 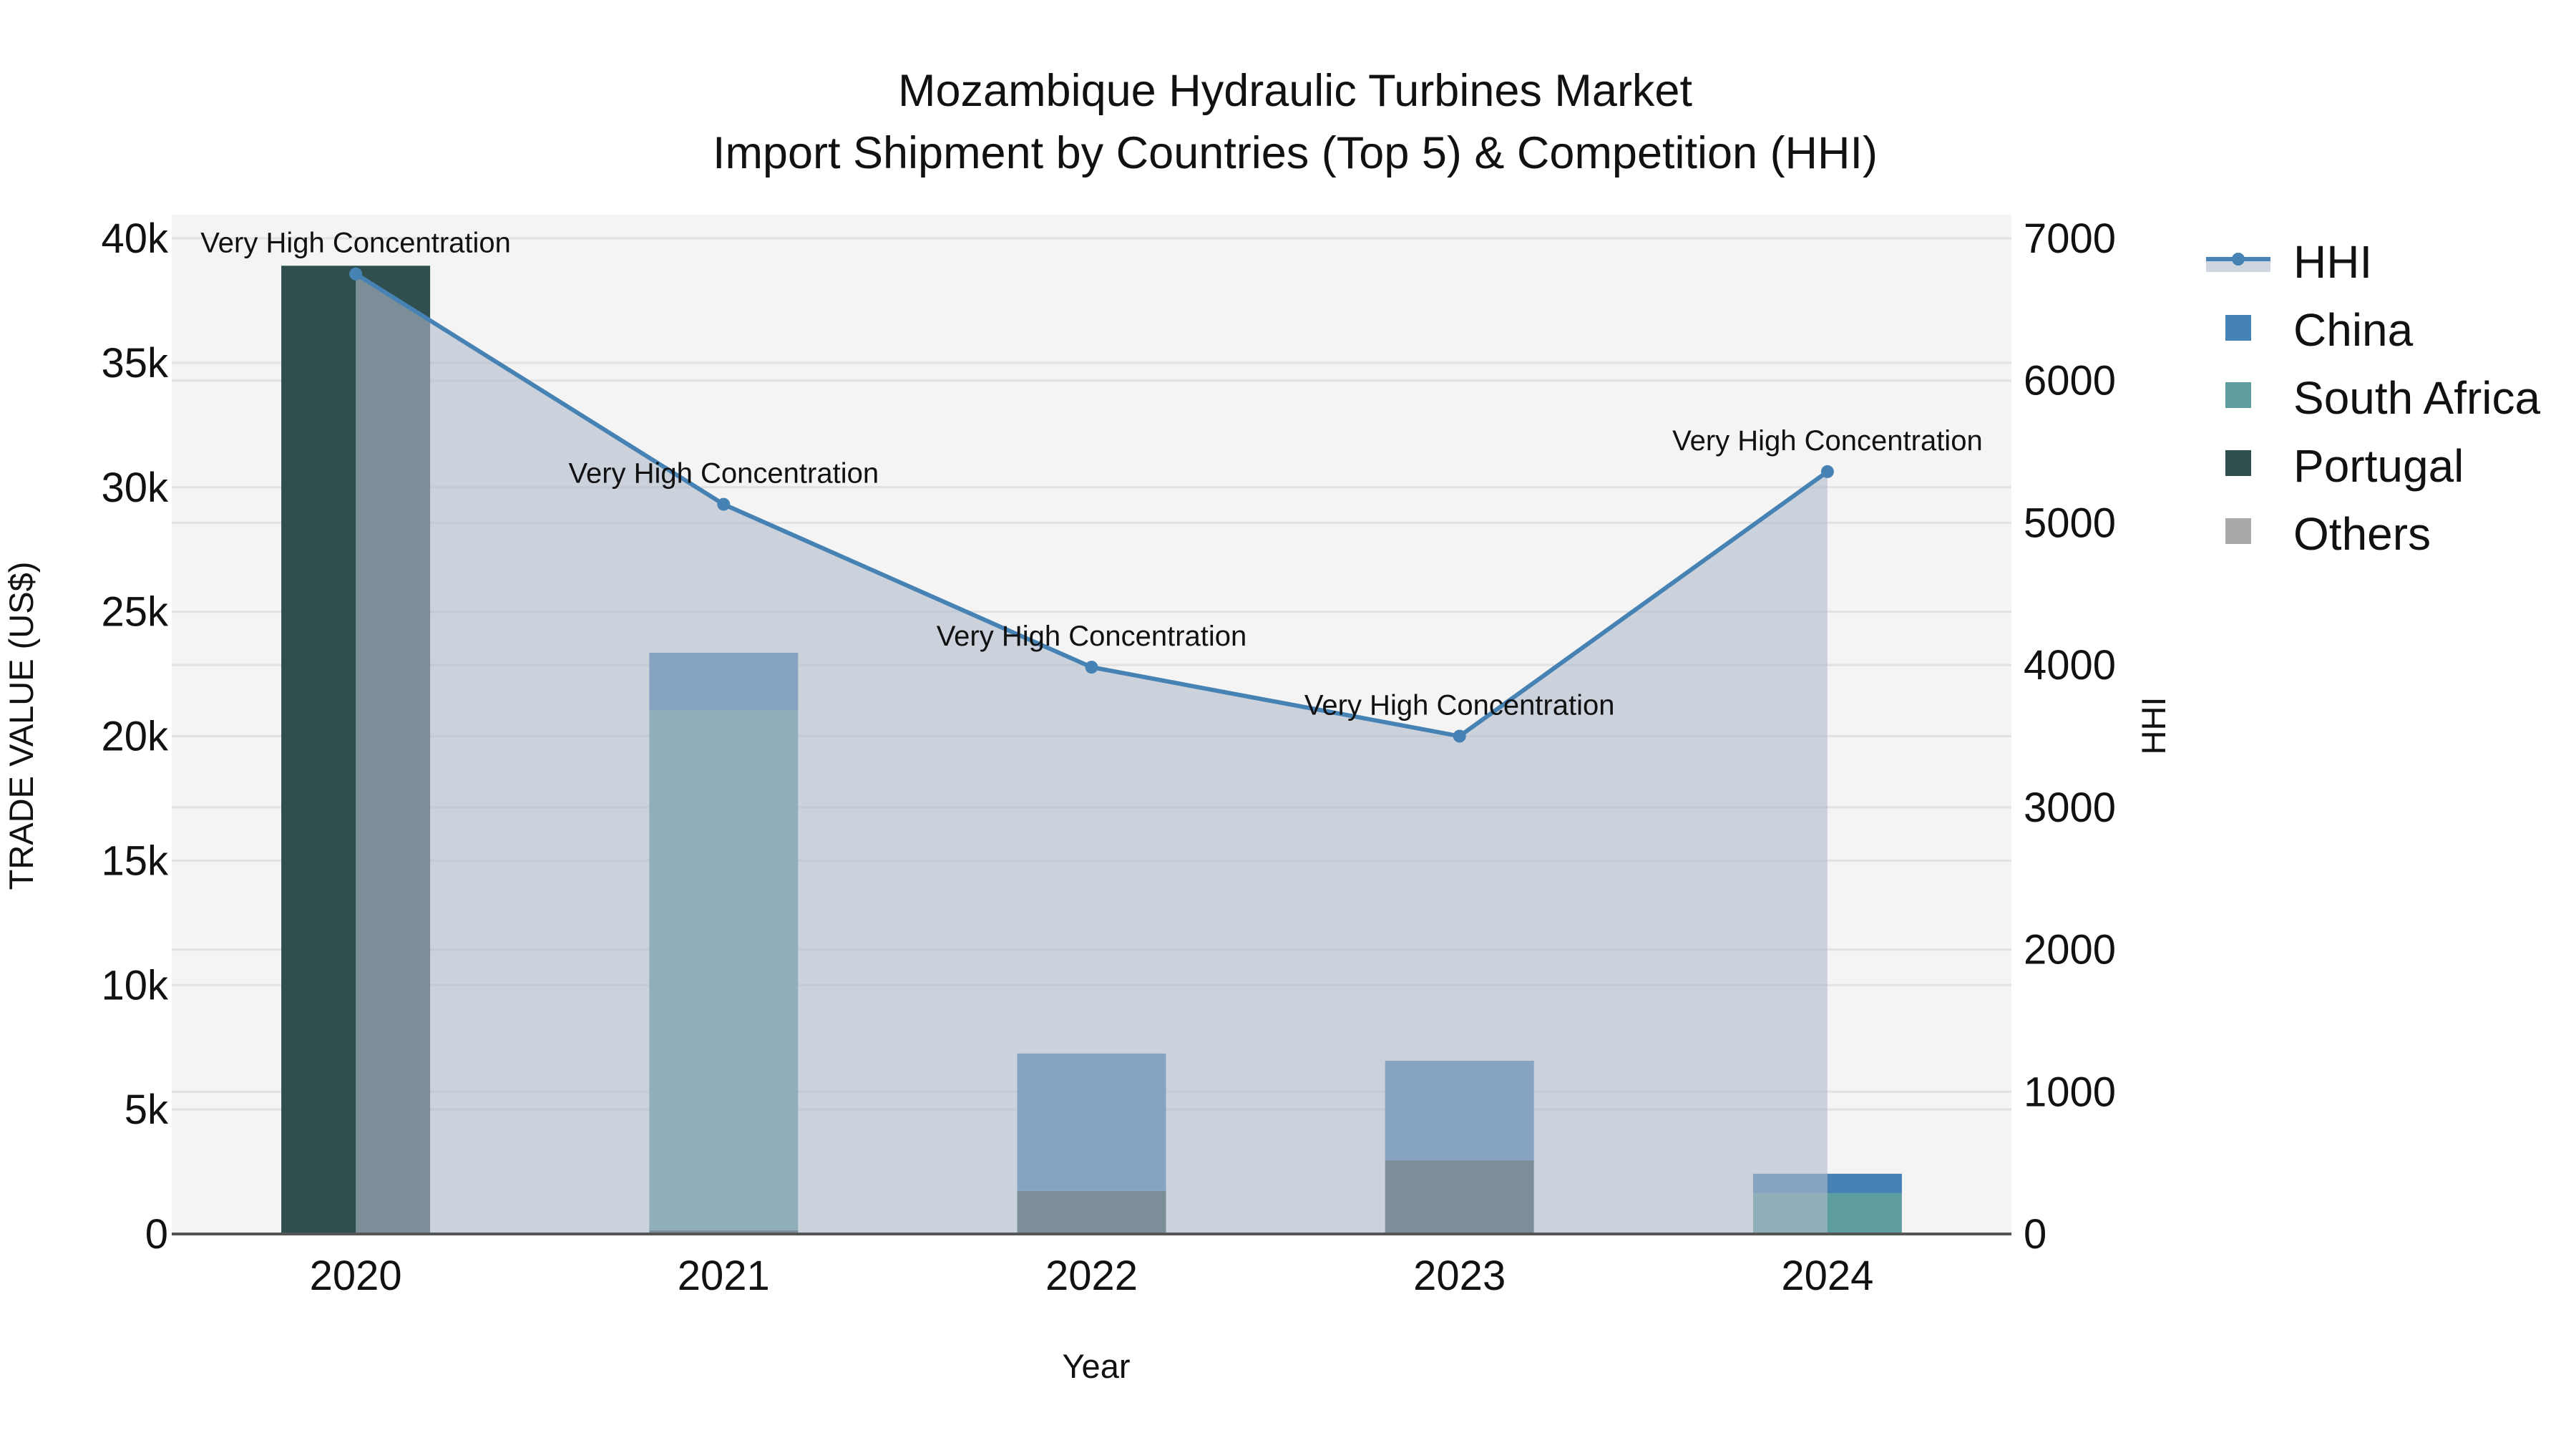 What do you see at coordinates (1827, 471) in the screenshot?
I see `hhi-point-2024` at bounding box center [1827, 471].